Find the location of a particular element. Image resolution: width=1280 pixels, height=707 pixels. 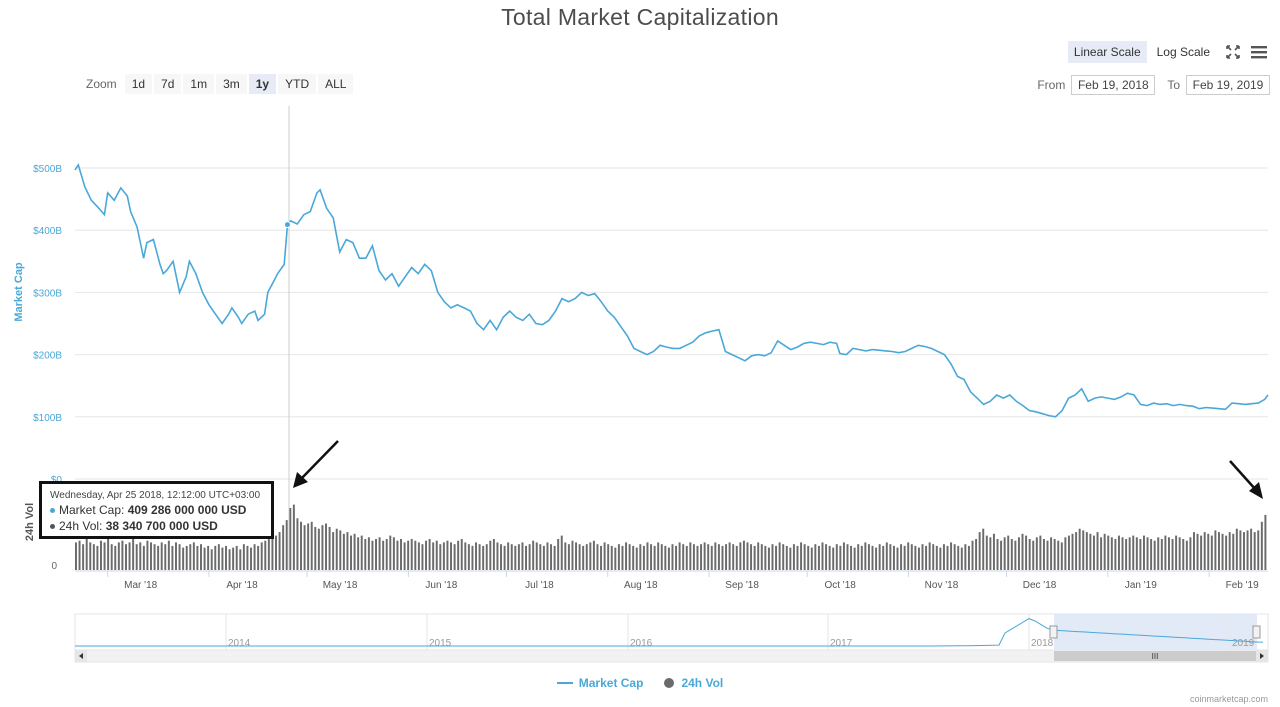

zoom-1d-button: 1d is located at coordinates (138, 84).